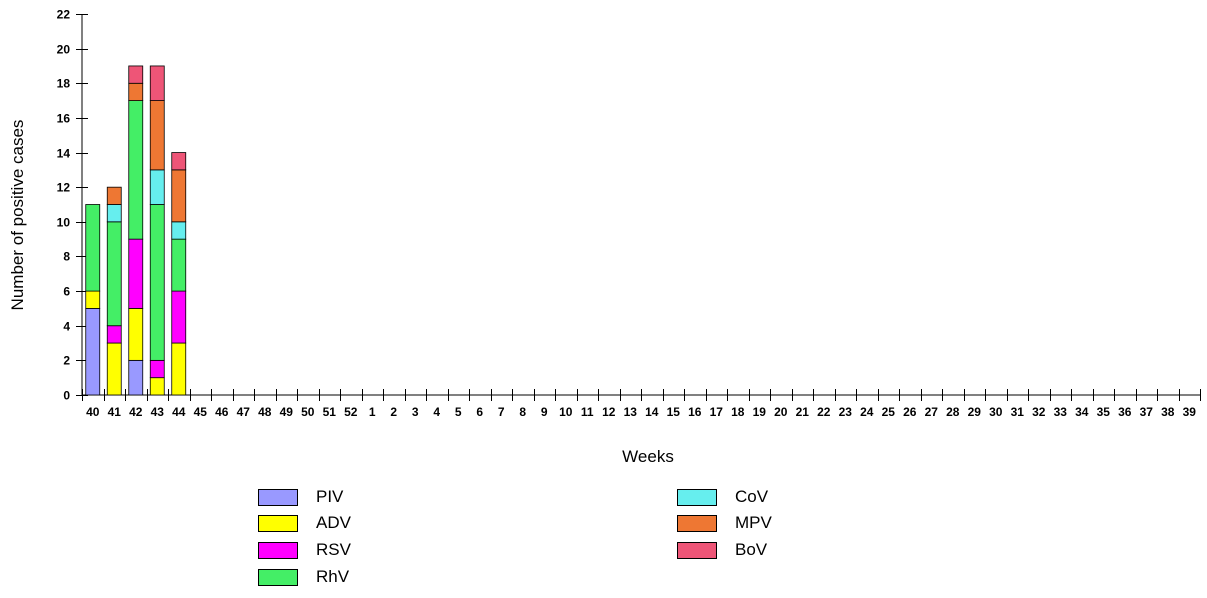  I want to click on legend-label: MPV, so click(753, 522).